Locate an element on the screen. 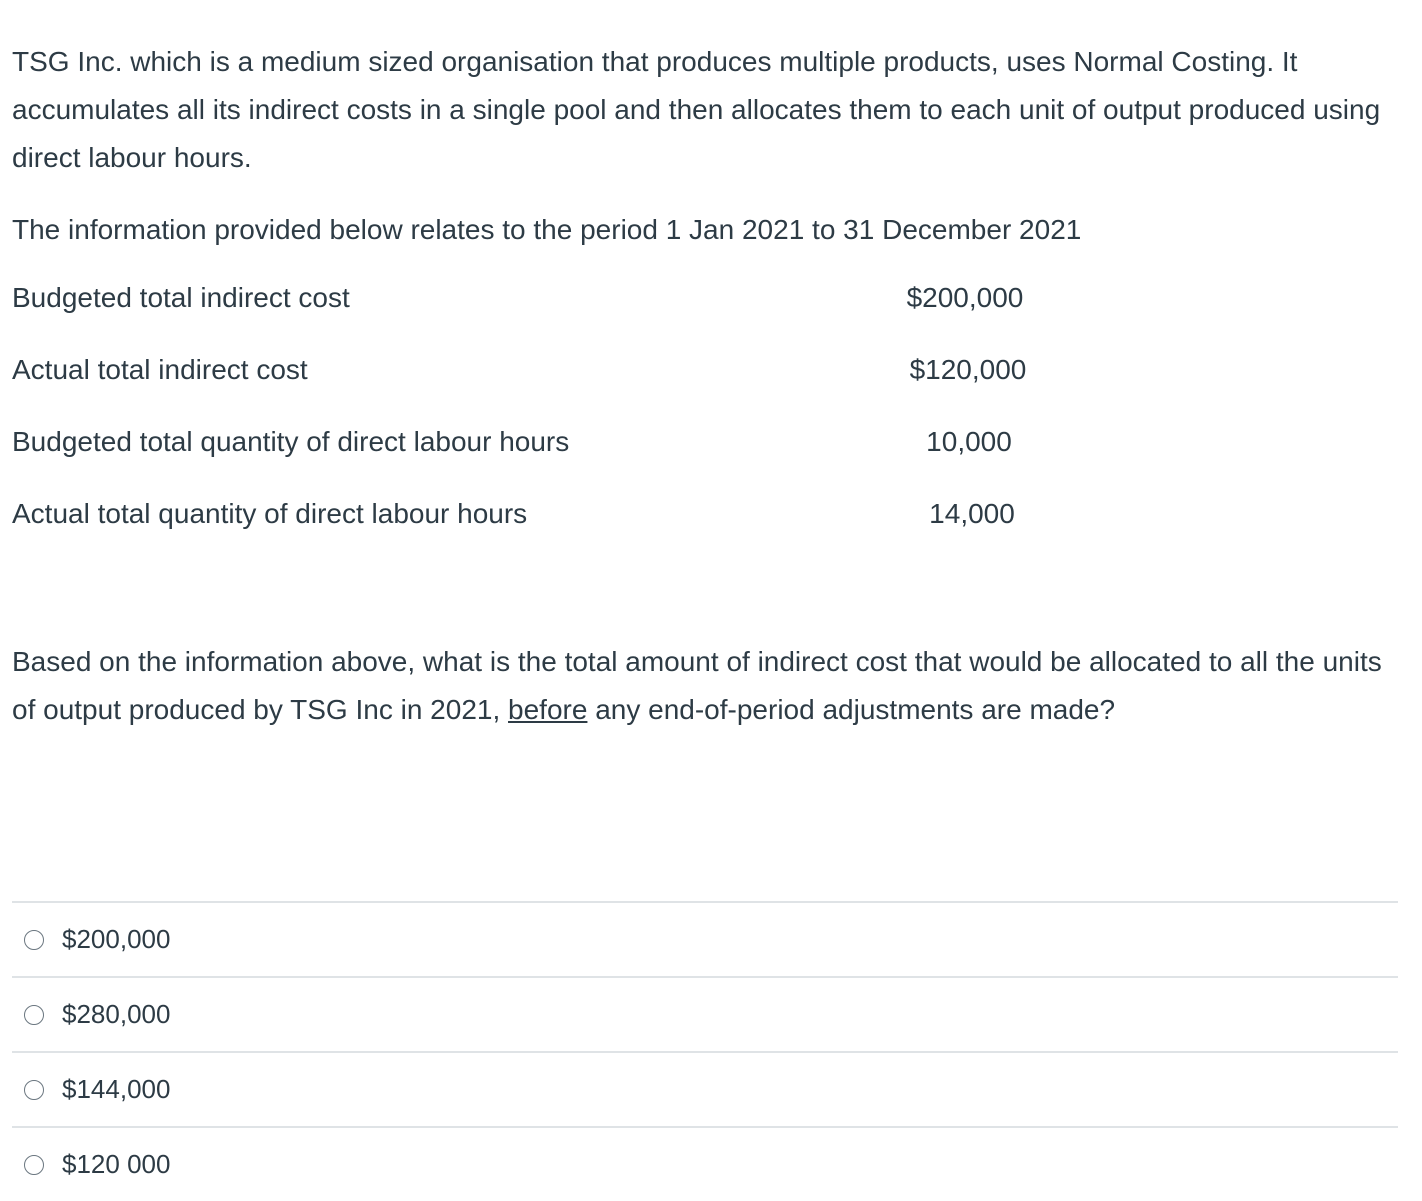  prompt-emphasis: before is located at coordinates (548, 709).